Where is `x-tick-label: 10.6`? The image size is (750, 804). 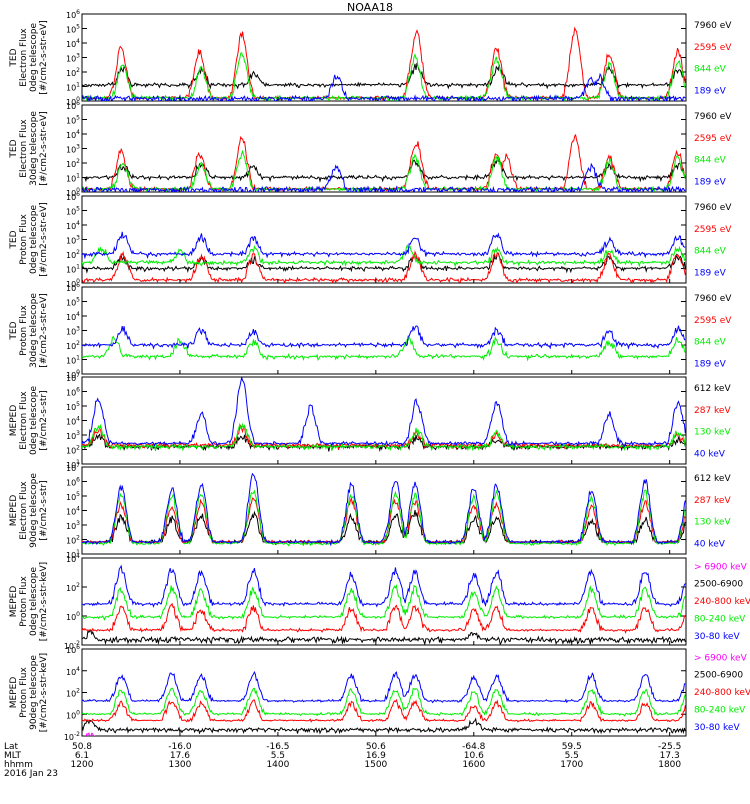
x-tick-label: 10.6 is located at coordinates (474, 756).